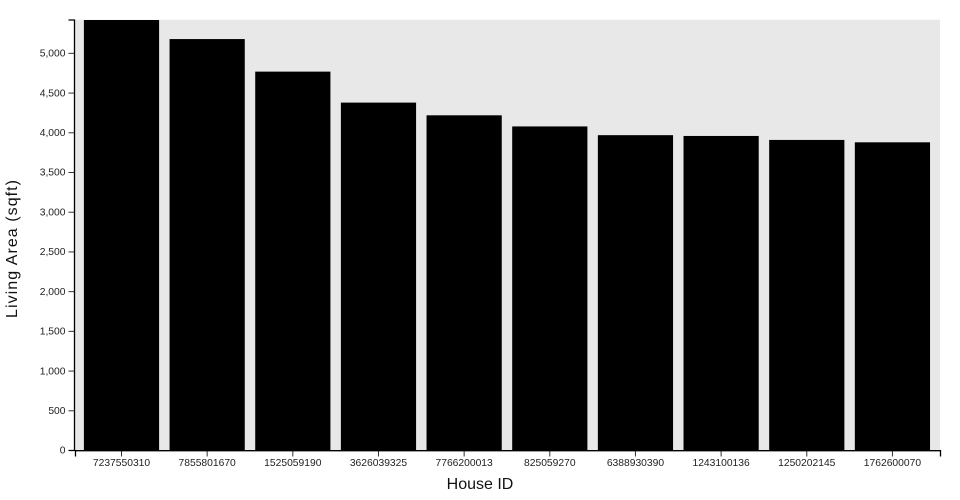 This screenshot has width=960, height=500. Describe the element at coordinates (293, 463) in the screenshot. I see `svg-text: 1525059190` at that location.